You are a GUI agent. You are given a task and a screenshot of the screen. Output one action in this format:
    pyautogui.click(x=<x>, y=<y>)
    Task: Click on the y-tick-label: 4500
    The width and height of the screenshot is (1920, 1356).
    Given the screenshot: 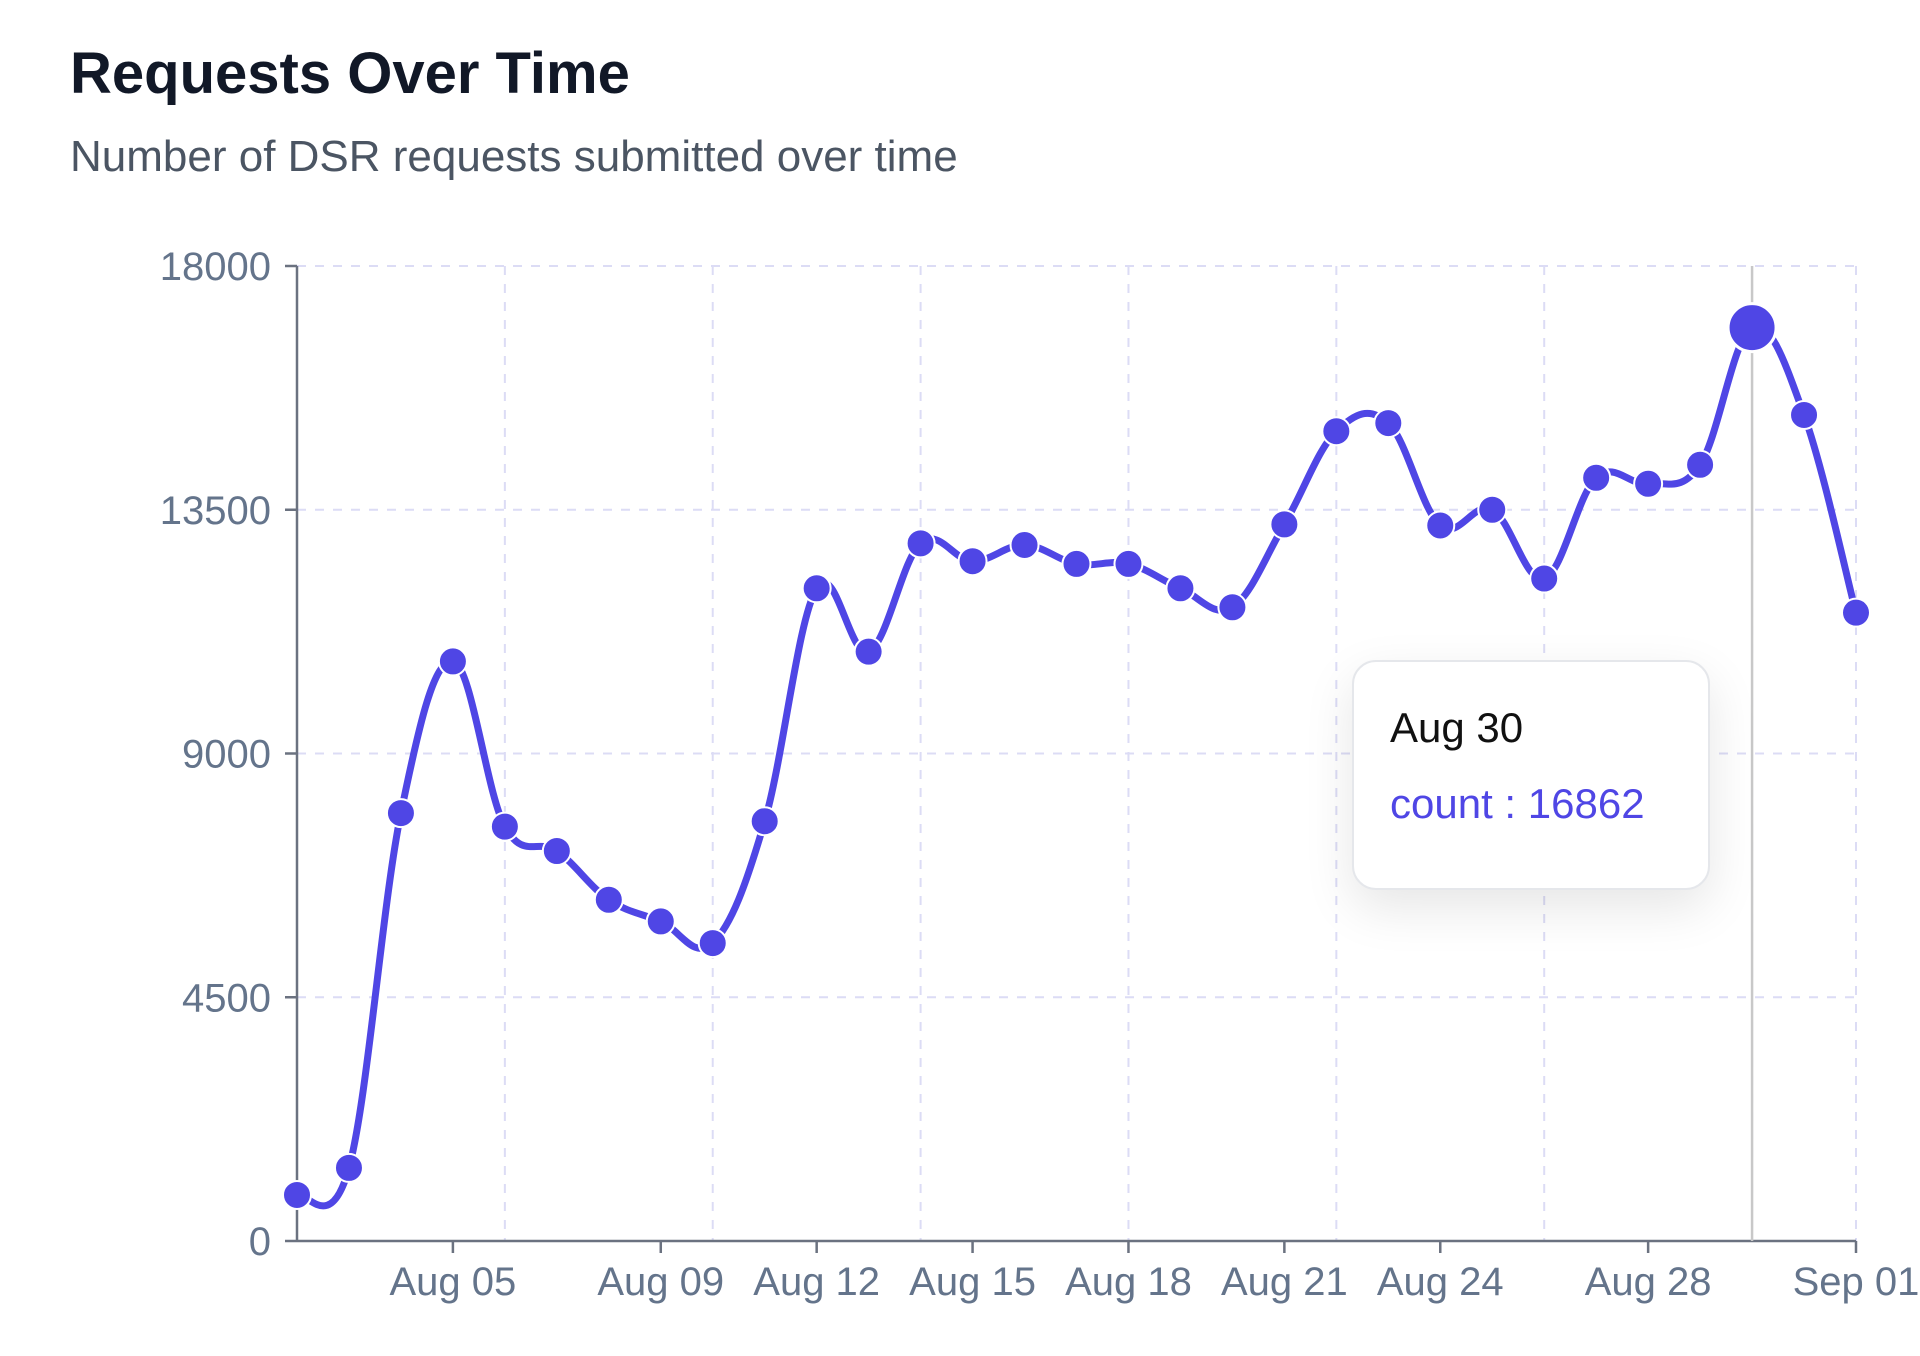 What is the action you would take?
    pyautogui.click(x=226, y=998)
    